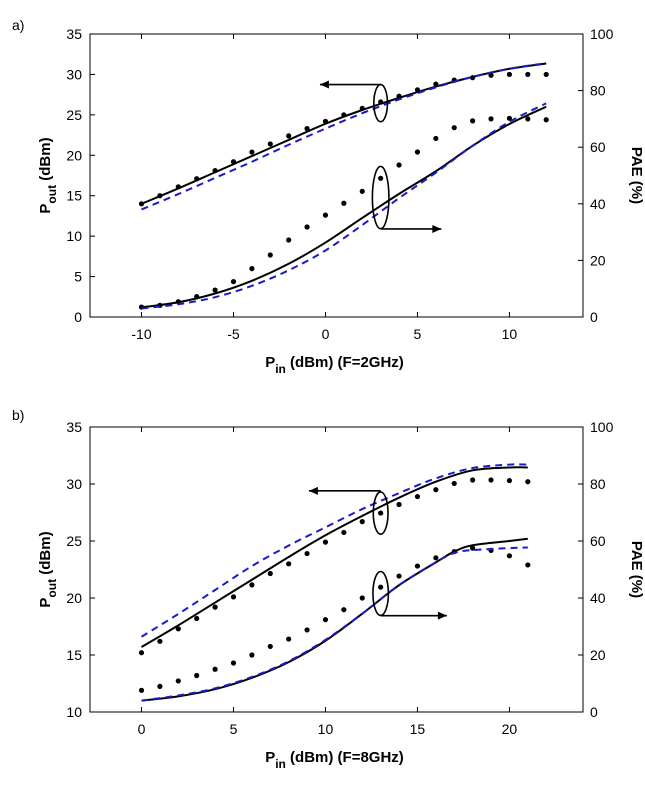 The width and height of the screenshot is (645, 800). I want to click on x-axis-label: Pin (dBm) (F=2GHz), so click(334, 365).